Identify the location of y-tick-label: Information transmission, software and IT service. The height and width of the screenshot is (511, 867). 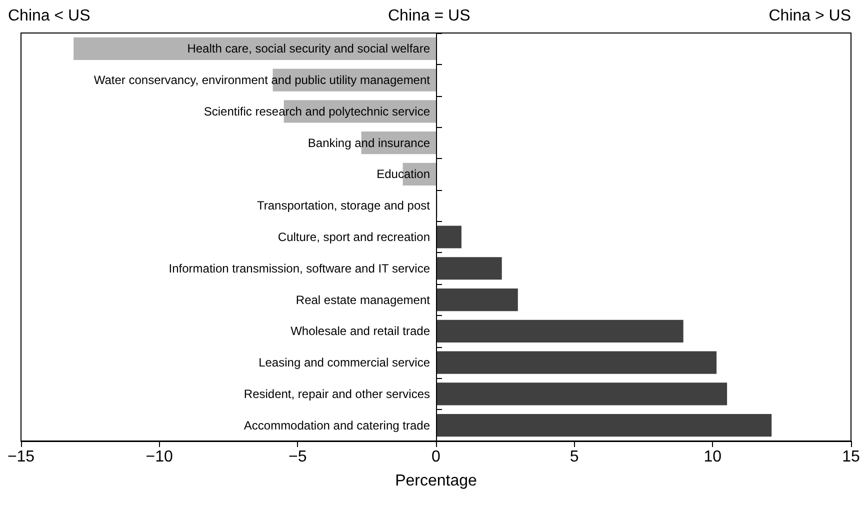
(299, 268).